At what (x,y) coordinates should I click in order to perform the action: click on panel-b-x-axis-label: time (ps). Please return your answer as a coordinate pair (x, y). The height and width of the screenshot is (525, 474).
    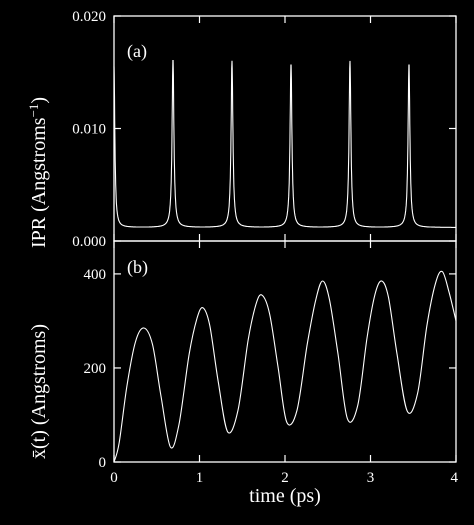
    Looking at the image, I should click on (285, 496).